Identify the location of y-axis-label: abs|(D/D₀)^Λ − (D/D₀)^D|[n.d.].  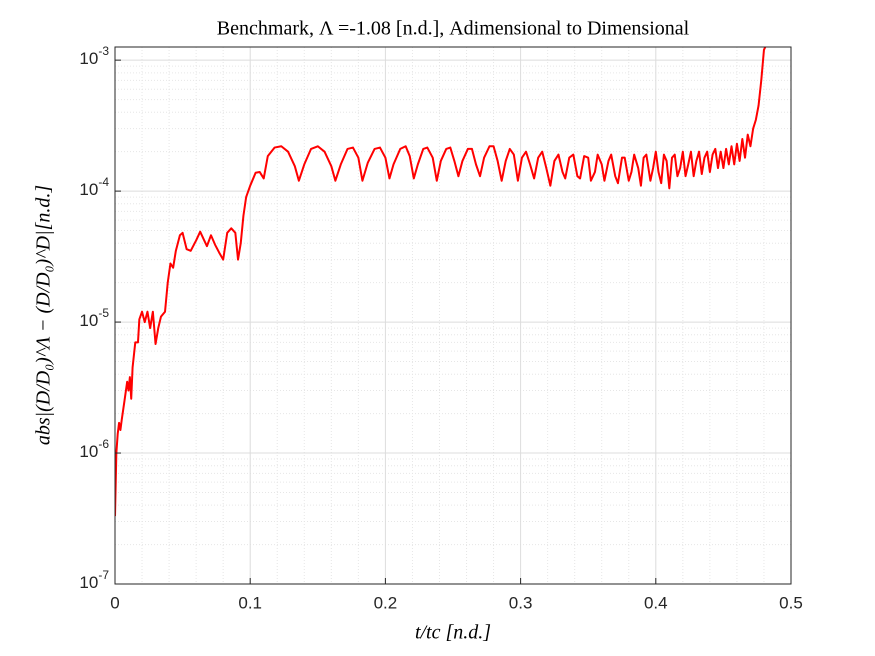
(44, 315).